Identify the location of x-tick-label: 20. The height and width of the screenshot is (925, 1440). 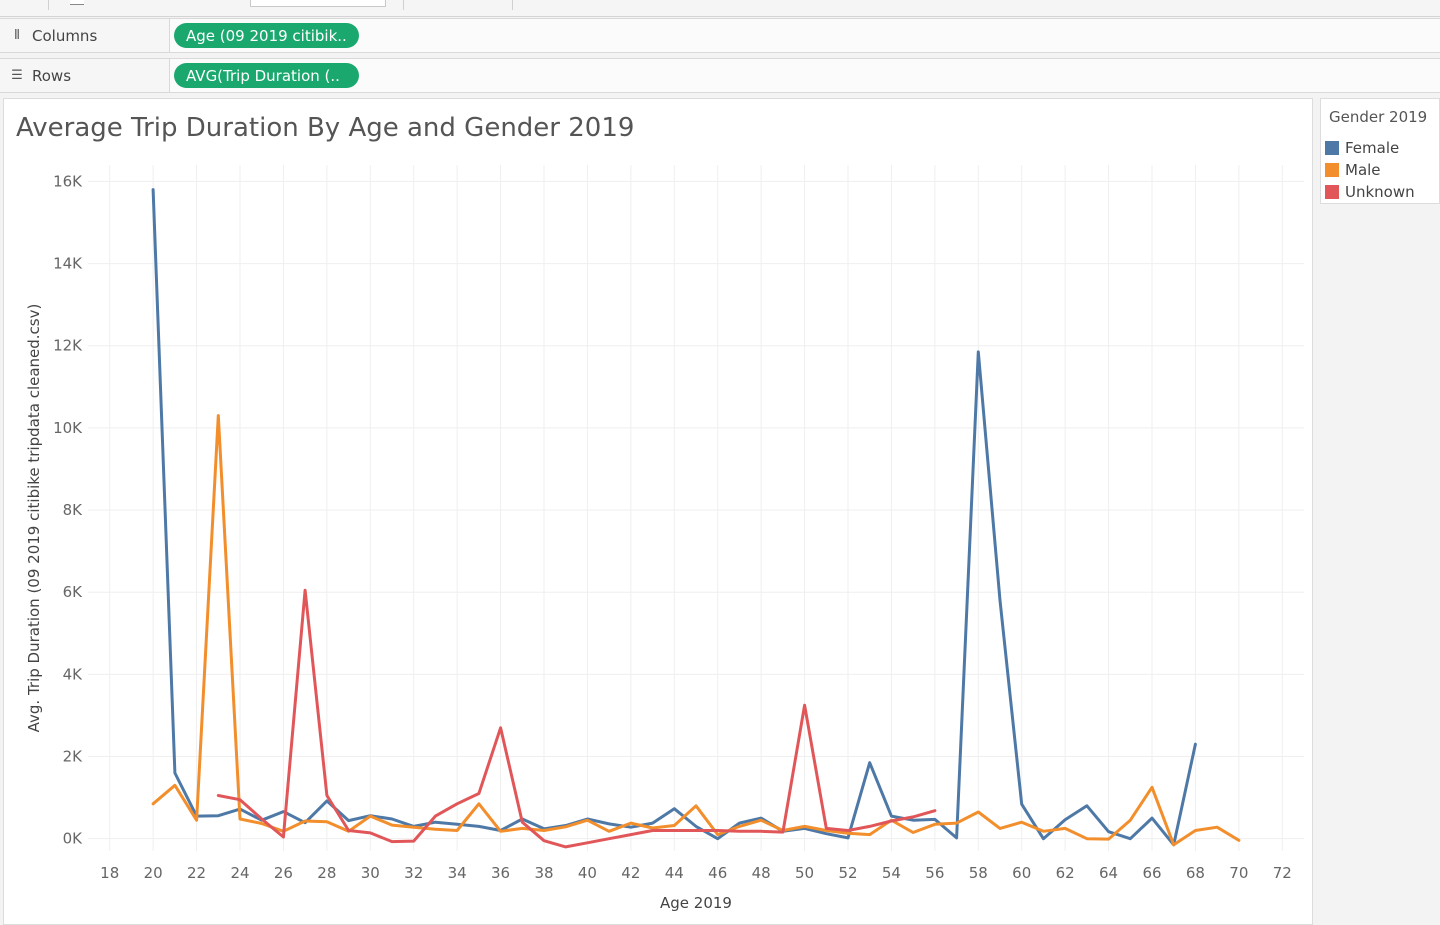
(153, 873).